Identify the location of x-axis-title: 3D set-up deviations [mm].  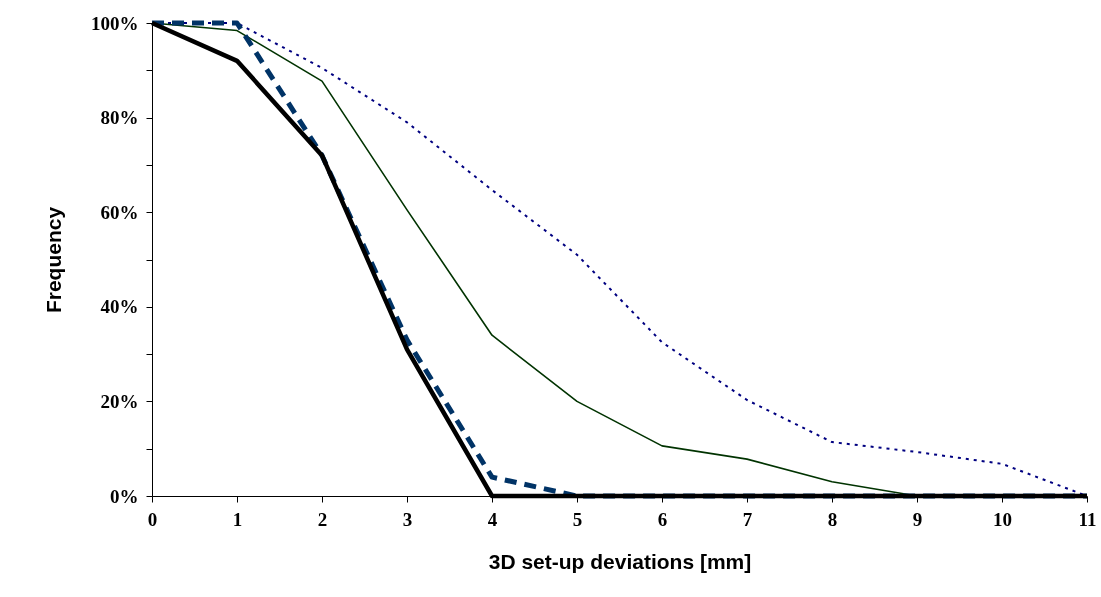
(620, 561).